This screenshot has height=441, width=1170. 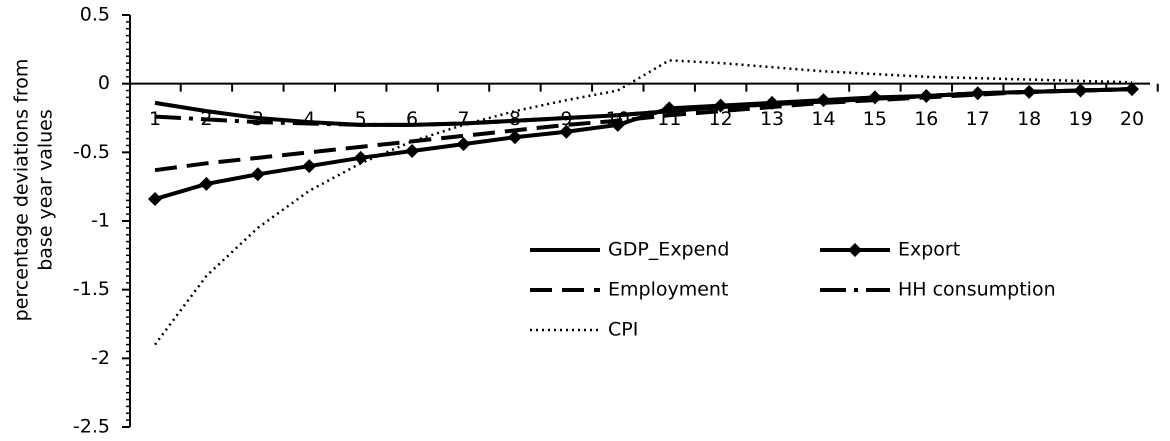 I want to click on legend-label: CPI, so click(x=623, y=330).